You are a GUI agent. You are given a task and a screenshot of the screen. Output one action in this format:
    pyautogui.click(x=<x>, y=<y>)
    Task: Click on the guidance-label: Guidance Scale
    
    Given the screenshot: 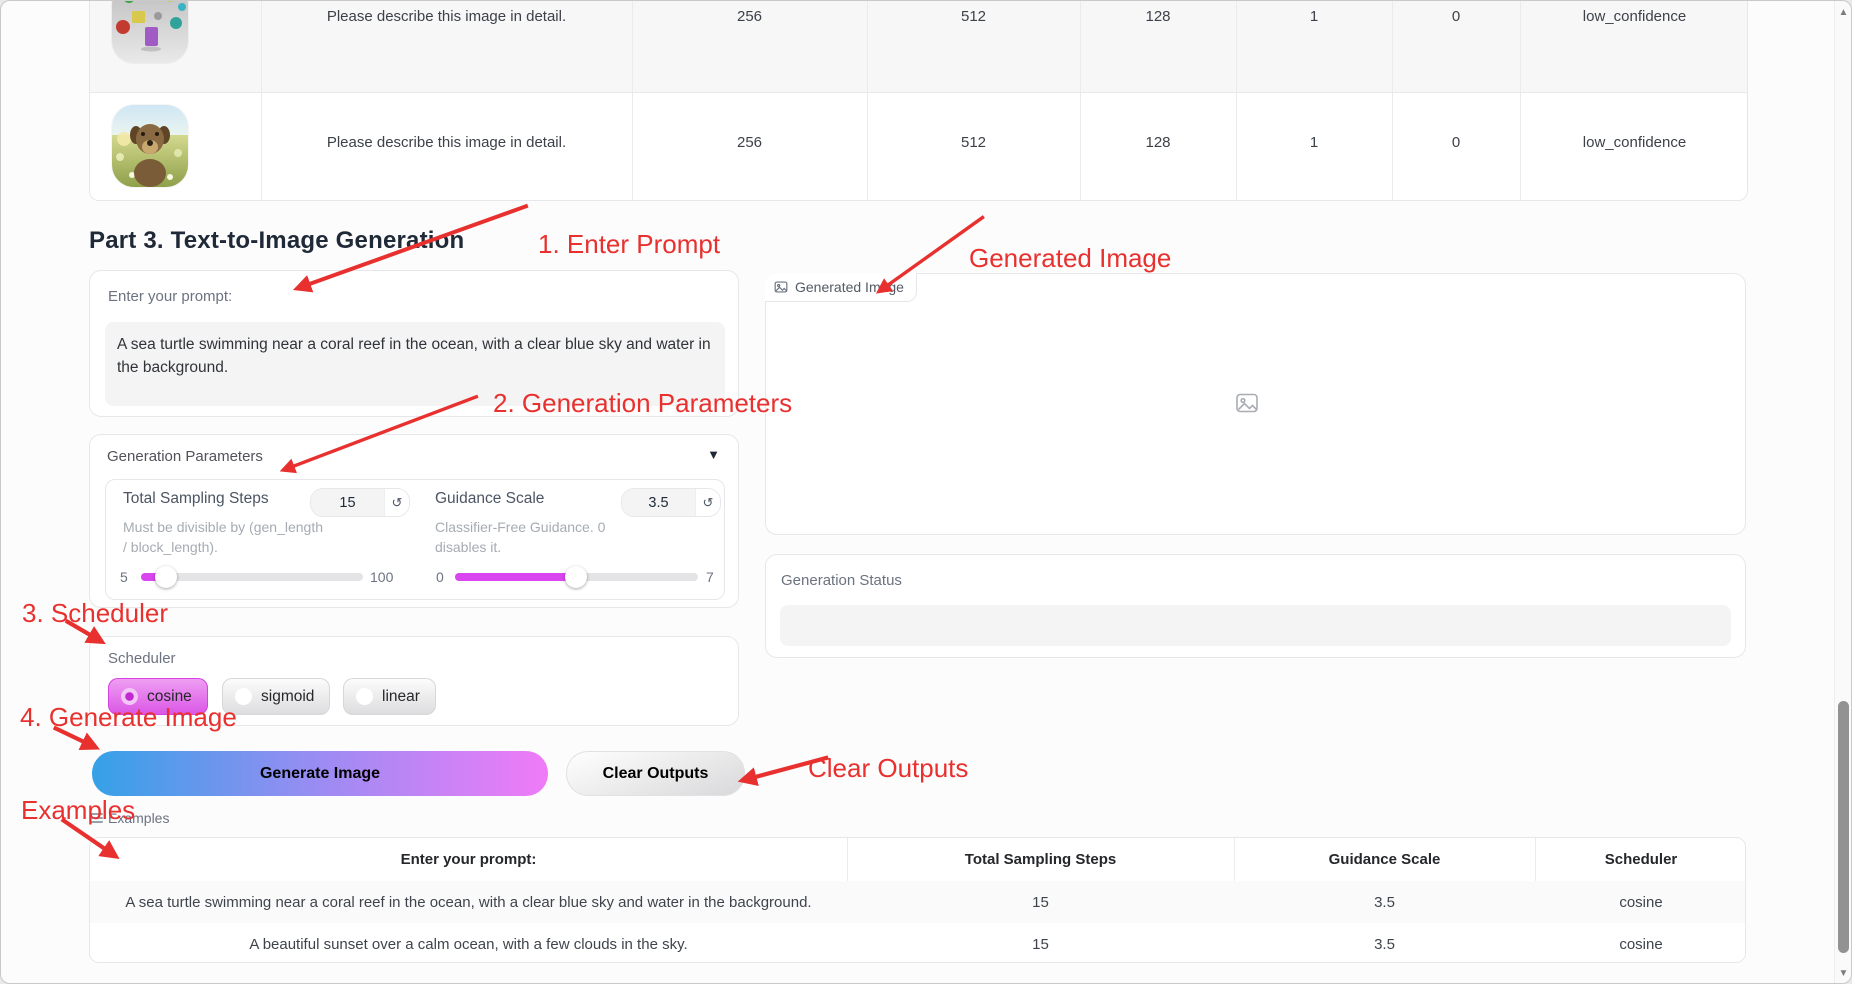 What is the action you would take?
    pyautogui.click(x=490, y=498)
    